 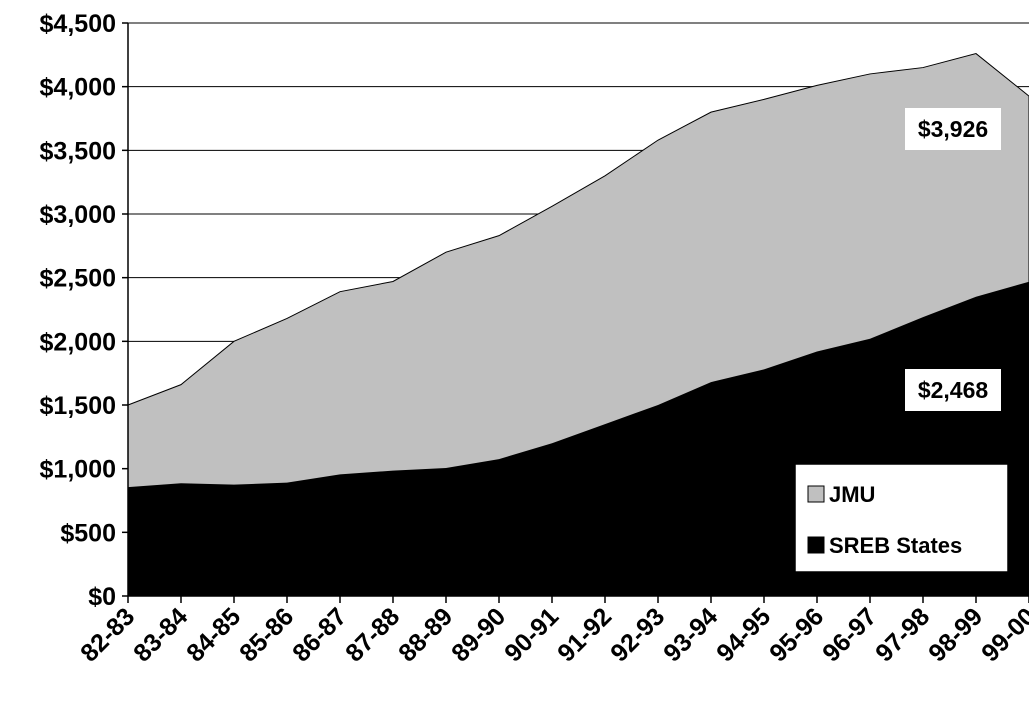 I want to click on sreb-value-callout: $2,468, so click(x=953, y=390).